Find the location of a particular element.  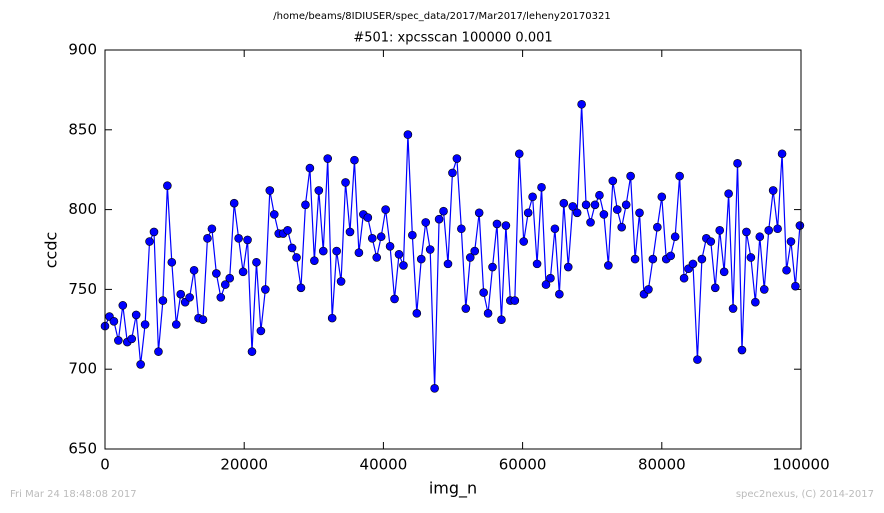

footer-right: spec2nexus, (C) 2014-2017 is located at coordinates (805, 494).